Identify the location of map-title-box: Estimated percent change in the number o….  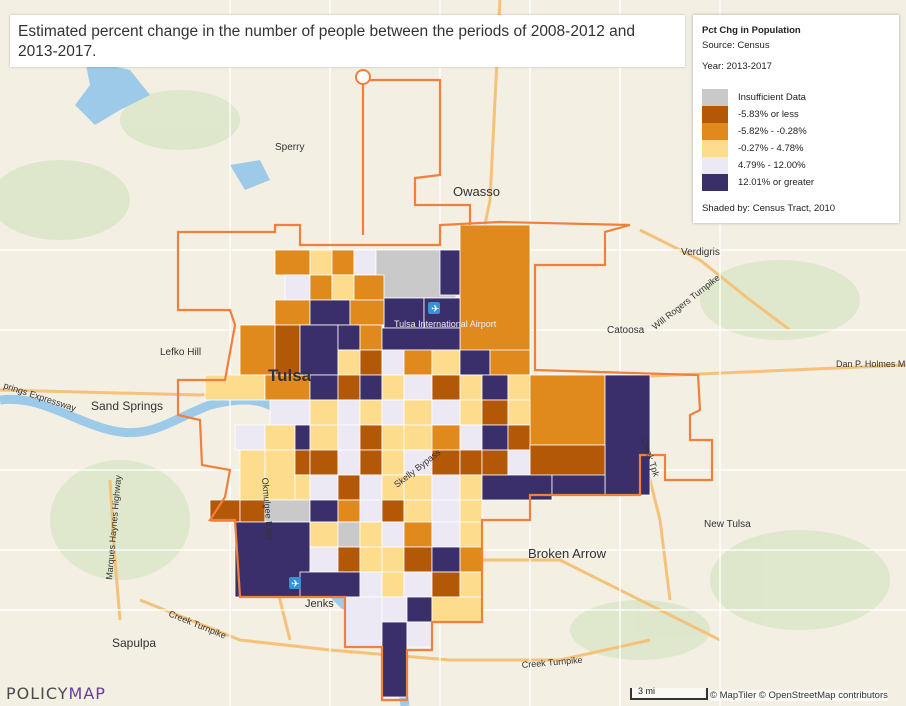
(347, 41).